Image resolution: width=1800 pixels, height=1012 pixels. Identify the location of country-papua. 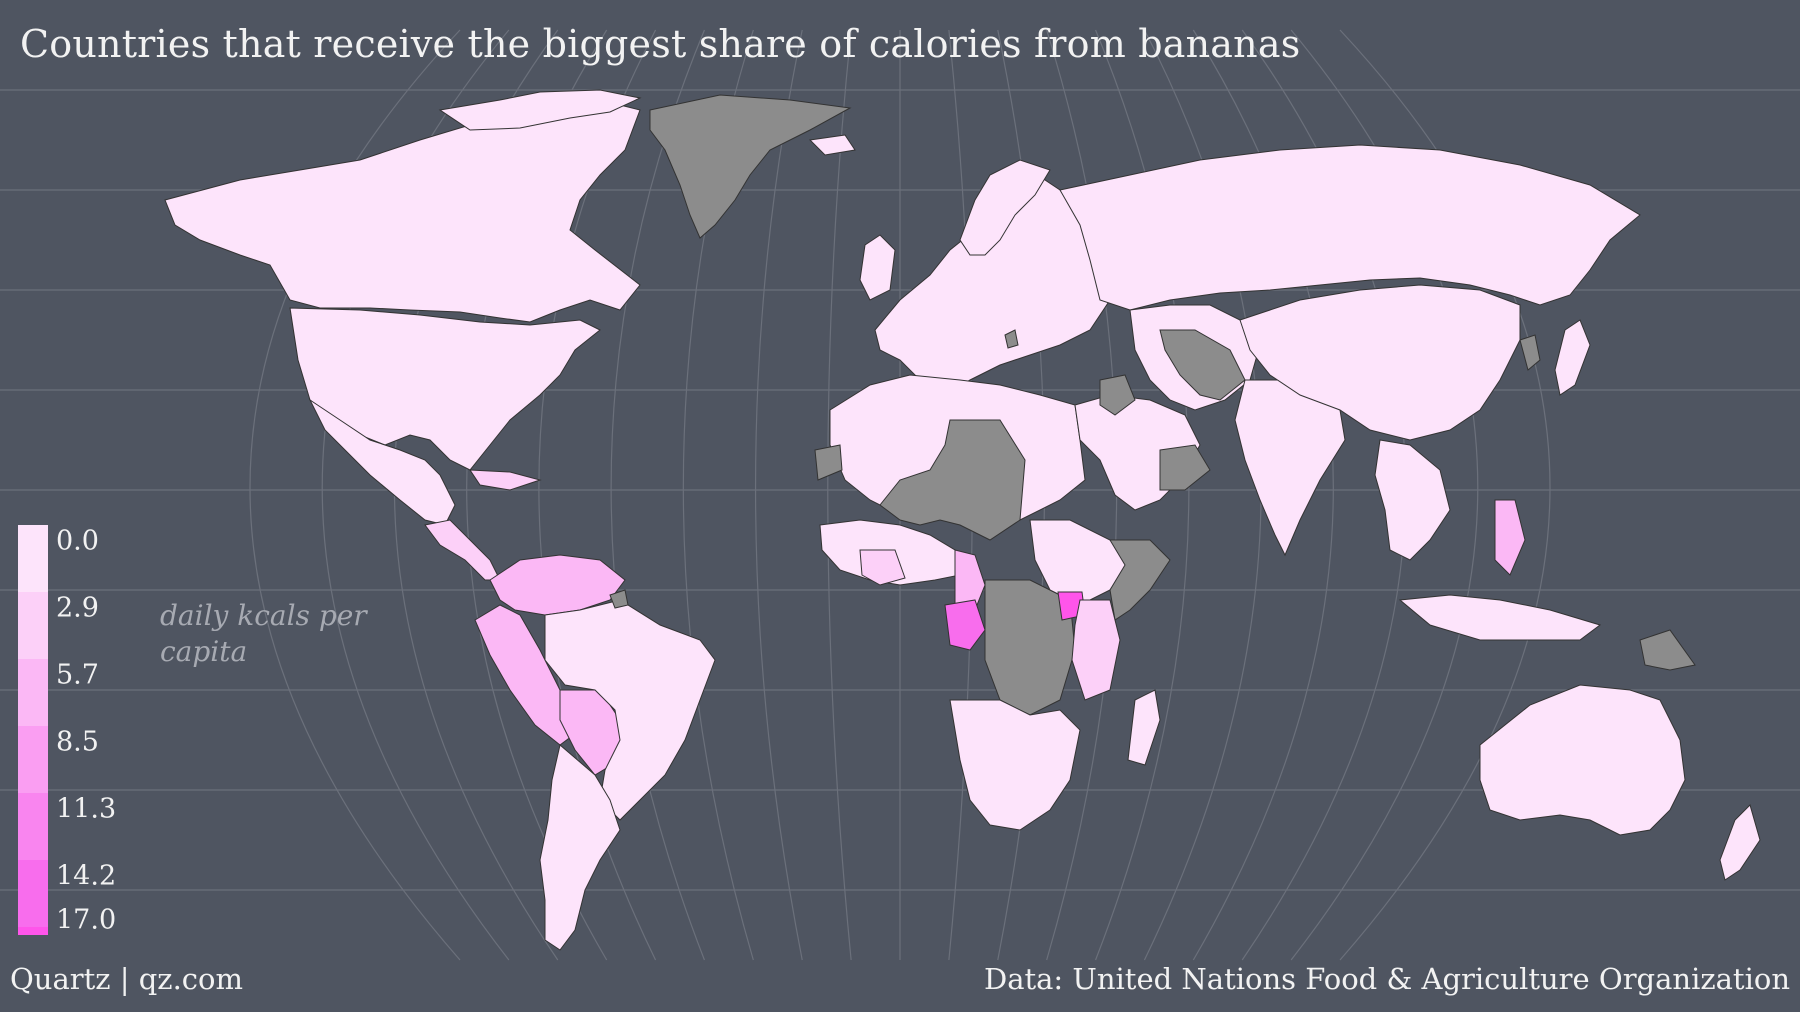
(1667, 650).